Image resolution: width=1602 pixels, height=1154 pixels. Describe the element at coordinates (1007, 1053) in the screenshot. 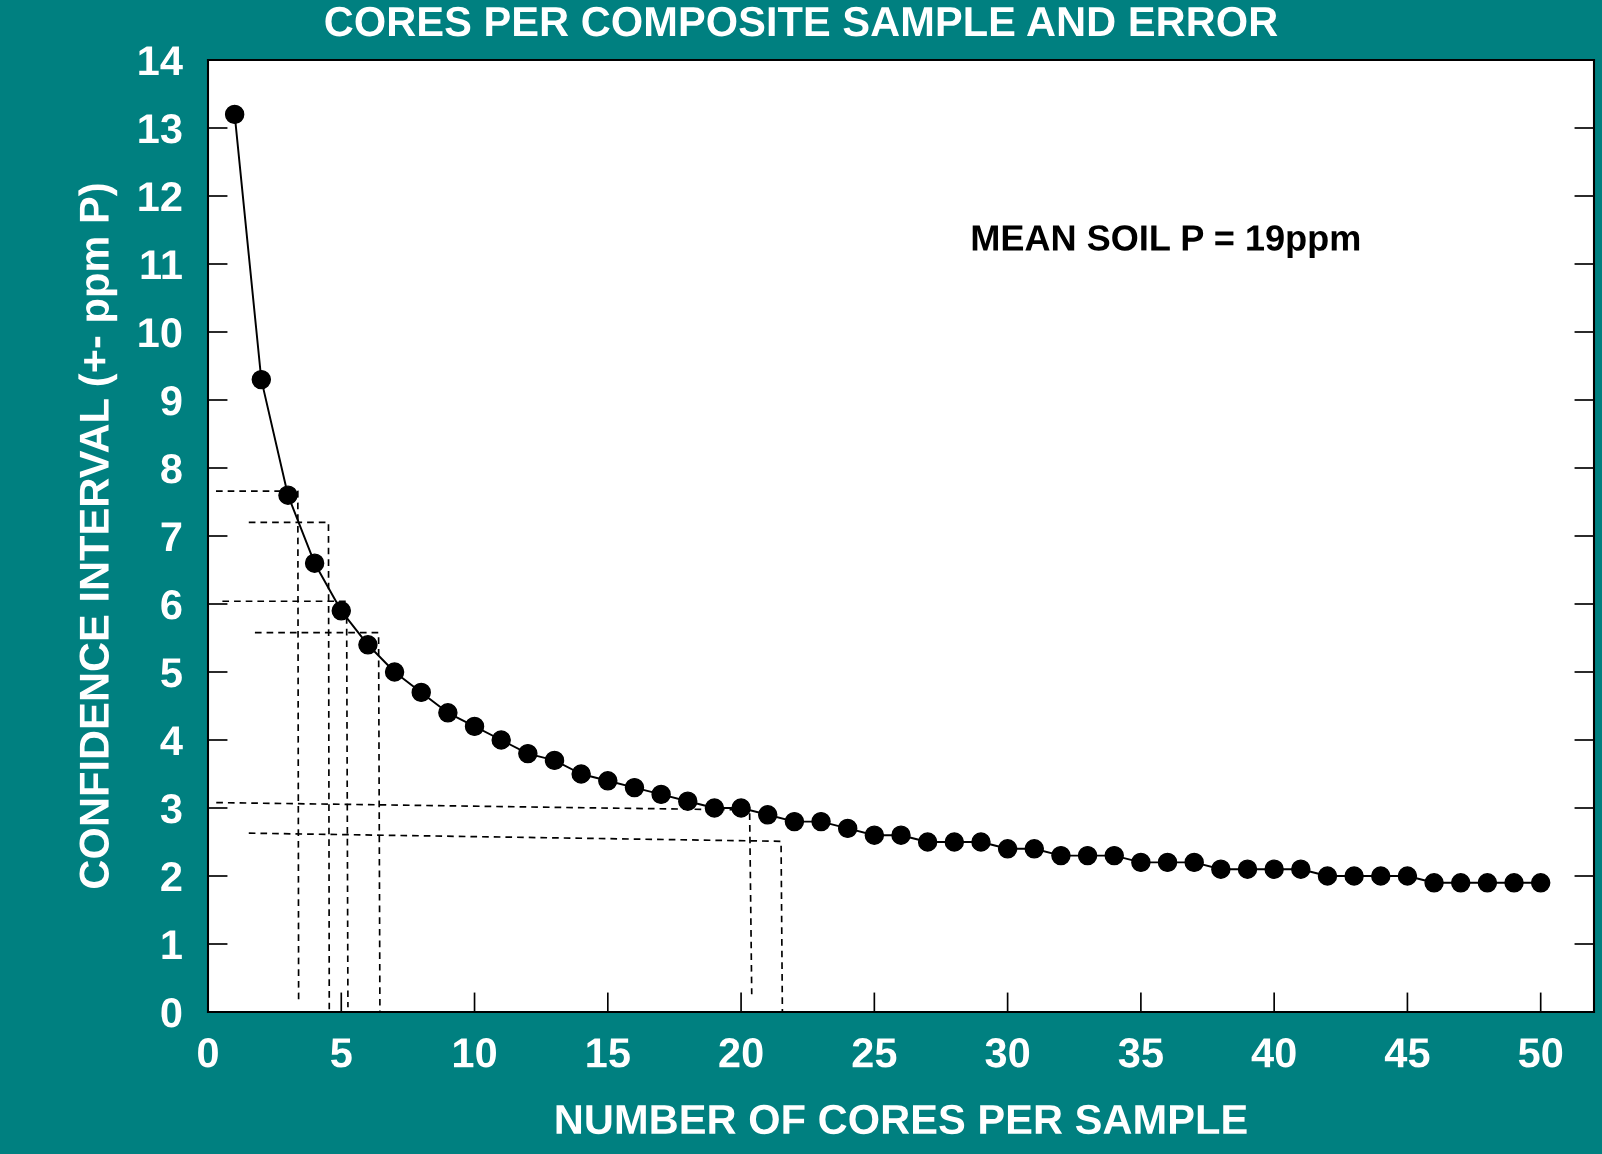

I see `x-tick-label: 30` at that location.